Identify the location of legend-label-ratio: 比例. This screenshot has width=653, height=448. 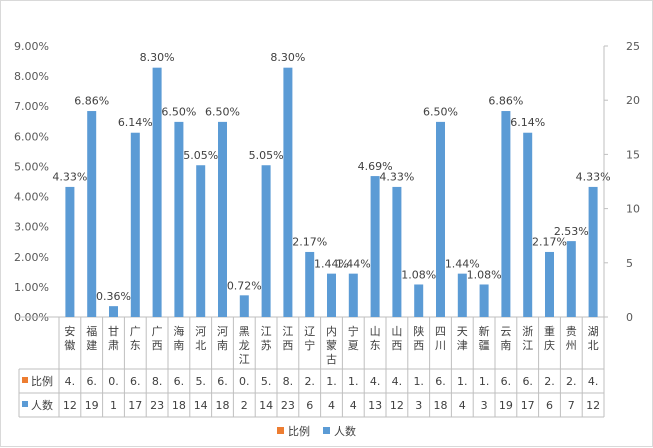
(299, 431).